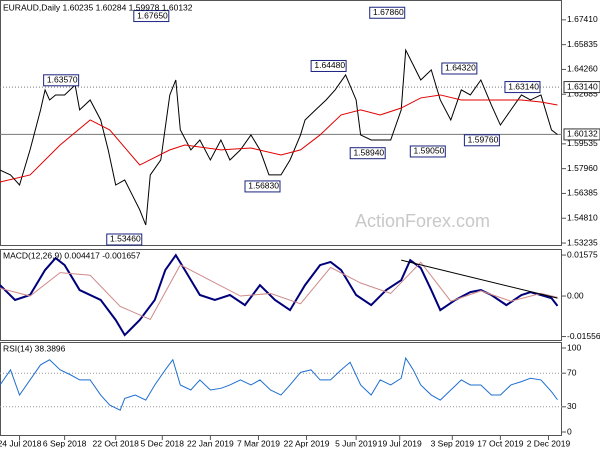  What do you see at coordinates (21, 443) in the screenshot?
I see `x-tick-label: 24 Jul 2018` at bounding box center [21, 443].